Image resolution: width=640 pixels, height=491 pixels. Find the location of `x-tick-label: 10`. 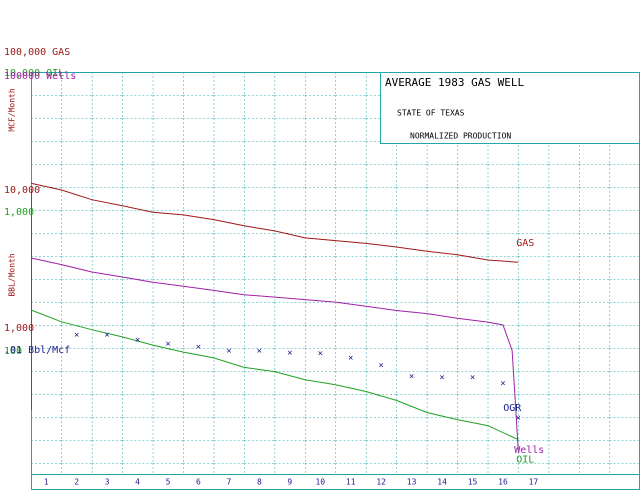

x-tick-label: 10 is located at coordinates (320, 482).